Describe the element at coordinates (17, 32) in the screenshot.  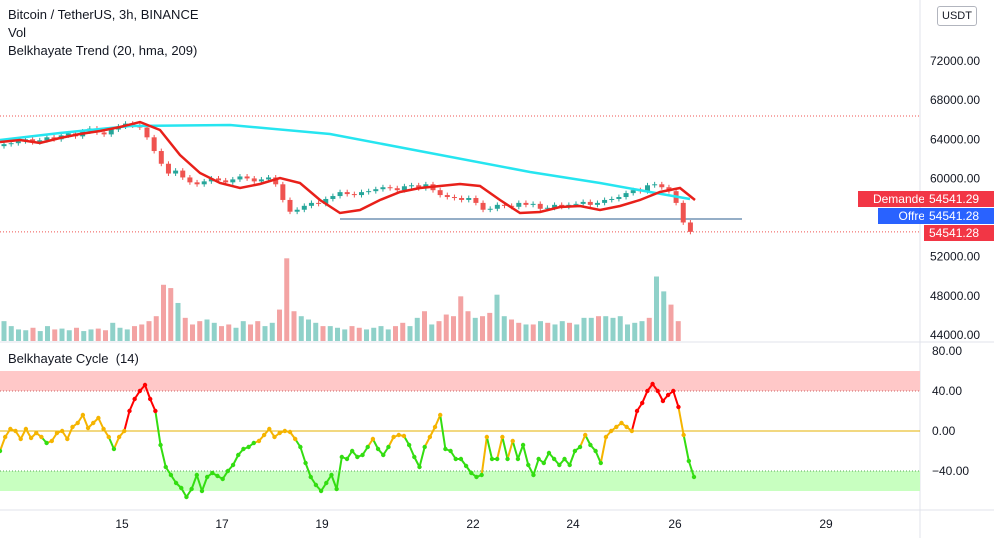
I see `volume-label: Vol` at that location.